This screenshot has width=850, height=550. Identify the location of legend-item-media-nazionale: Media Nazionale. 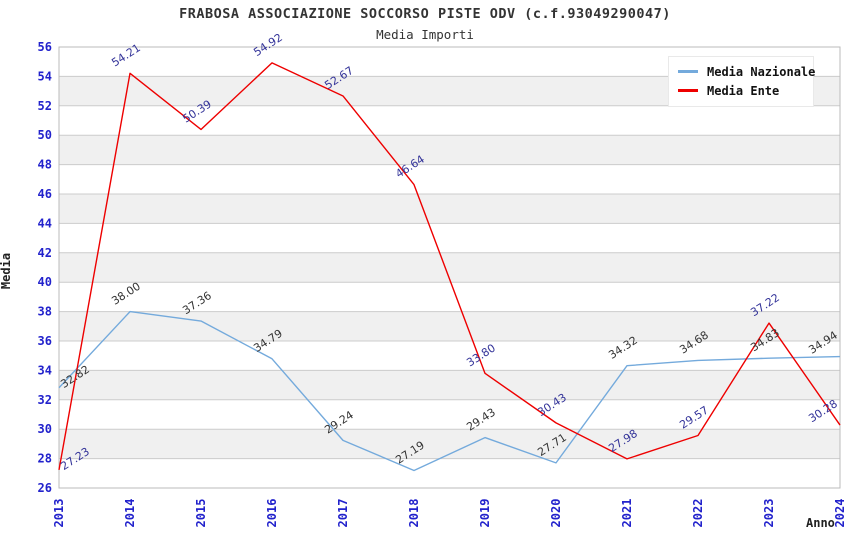
(745, 71).